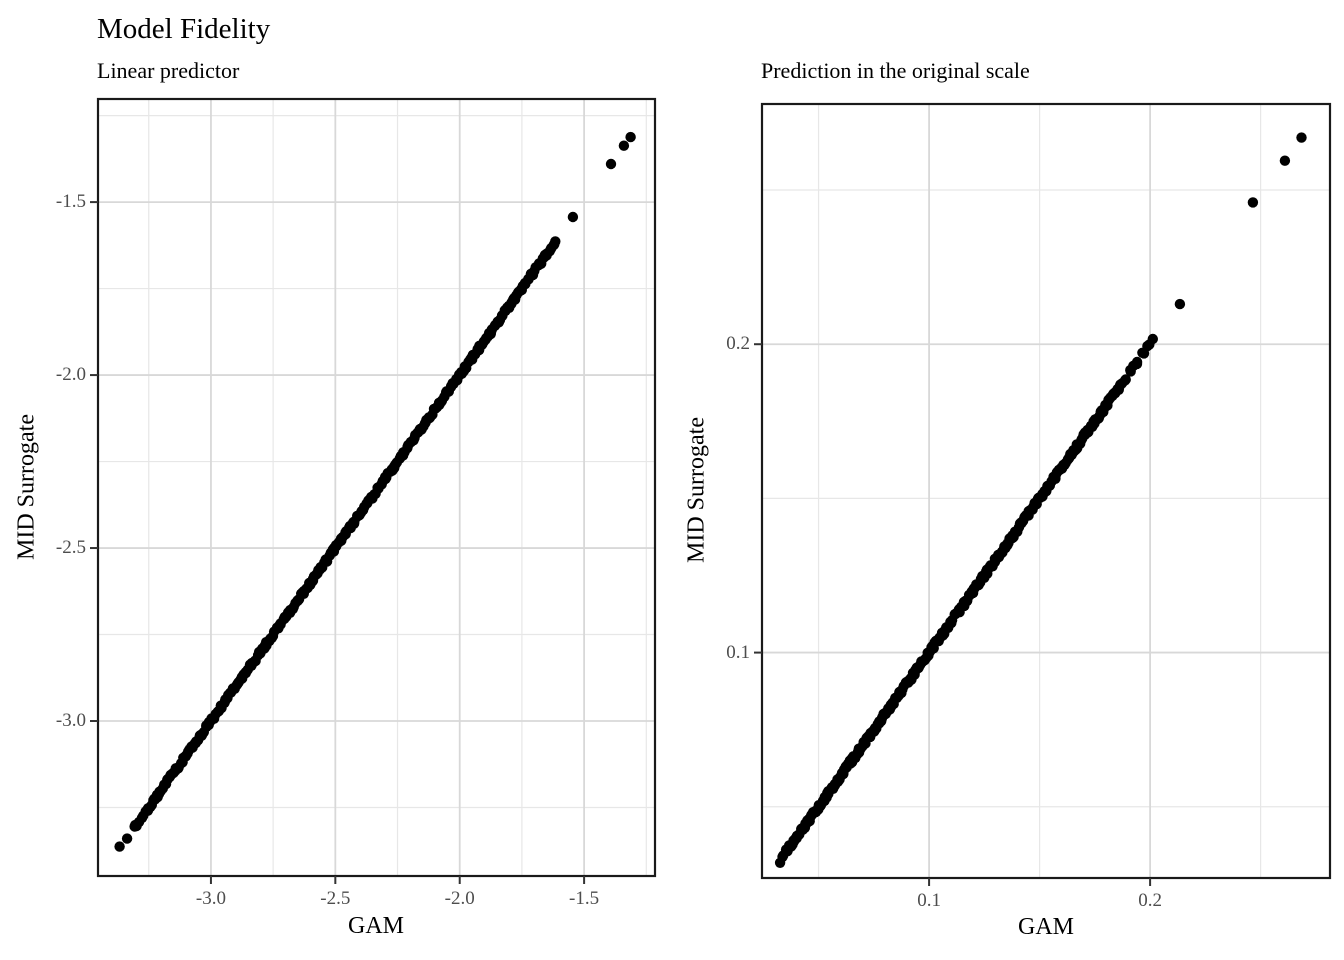  Describe the element at coordinates (70, 720) in the screenshot. I see `y-tick-label: -3.0` at that location.